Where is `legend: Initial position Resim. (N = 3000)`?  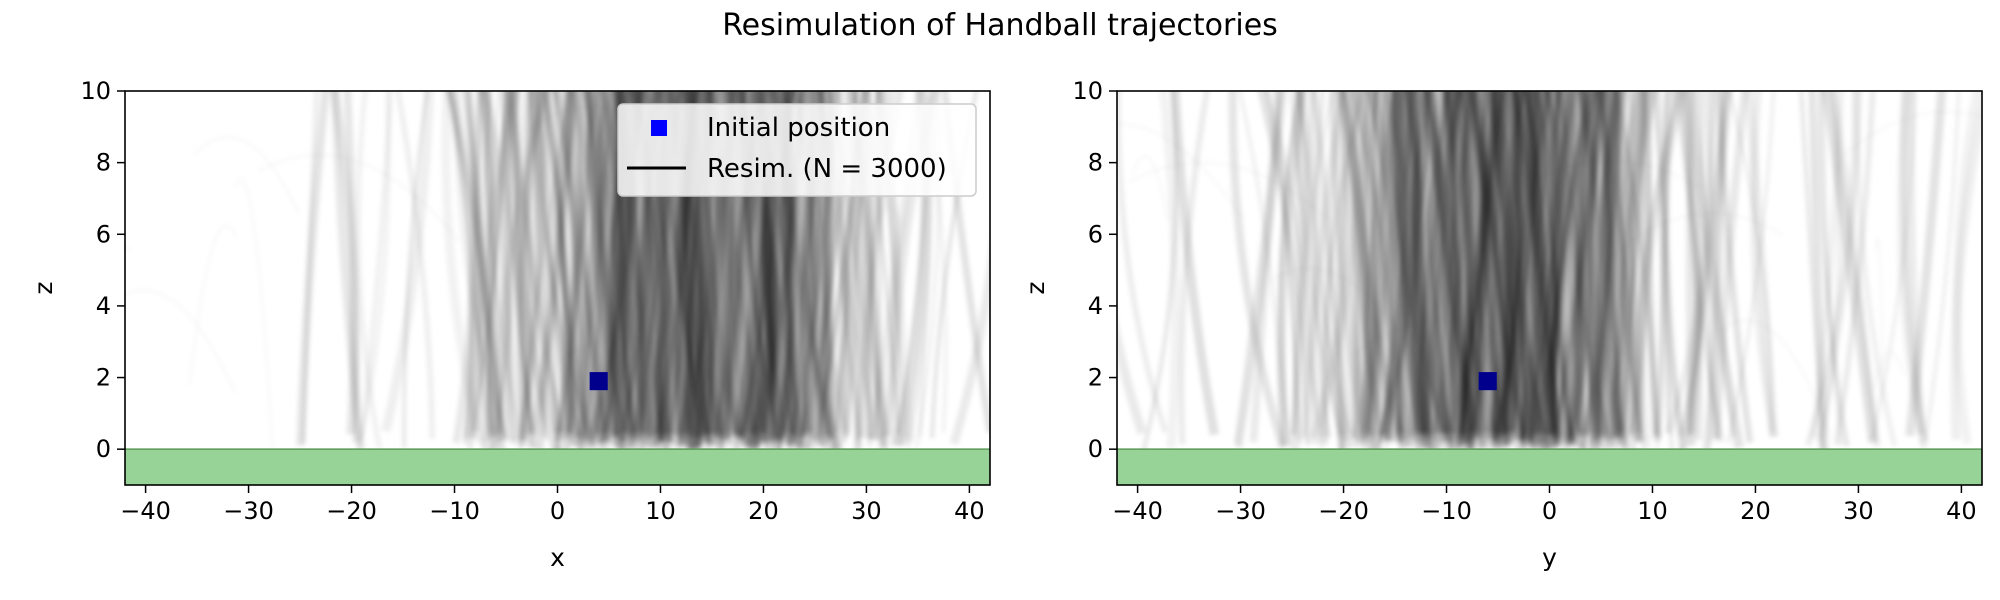
legend: Initial position Resim. (N = 3000) is located at coordinates (797, 150).